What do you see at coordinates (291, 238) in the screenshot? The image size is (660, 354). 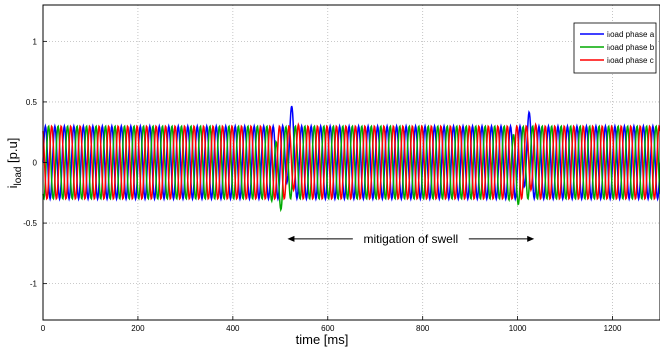 I see `arrowhead-left` at bounding box center [291, 238].